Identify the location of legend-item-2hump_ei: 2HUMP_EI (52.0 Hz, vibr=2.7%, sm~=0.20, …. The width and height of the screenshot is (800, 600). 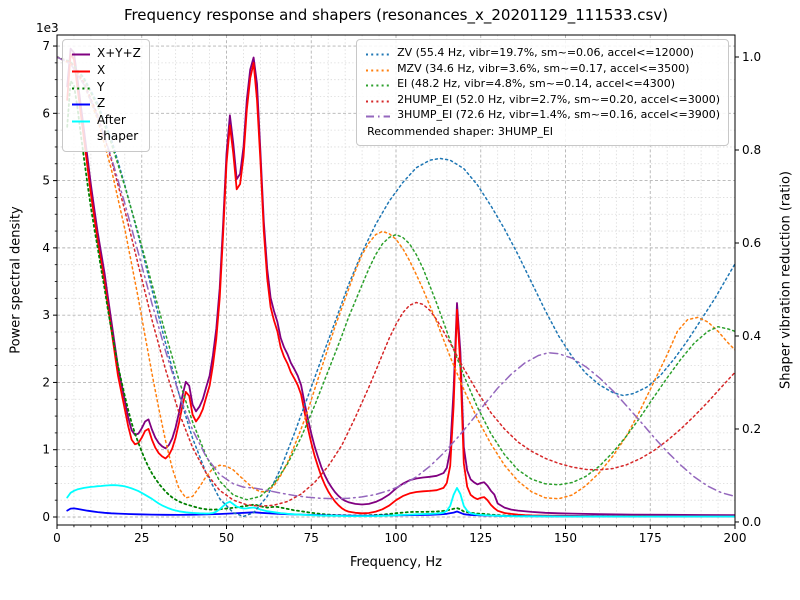
(542, 100).